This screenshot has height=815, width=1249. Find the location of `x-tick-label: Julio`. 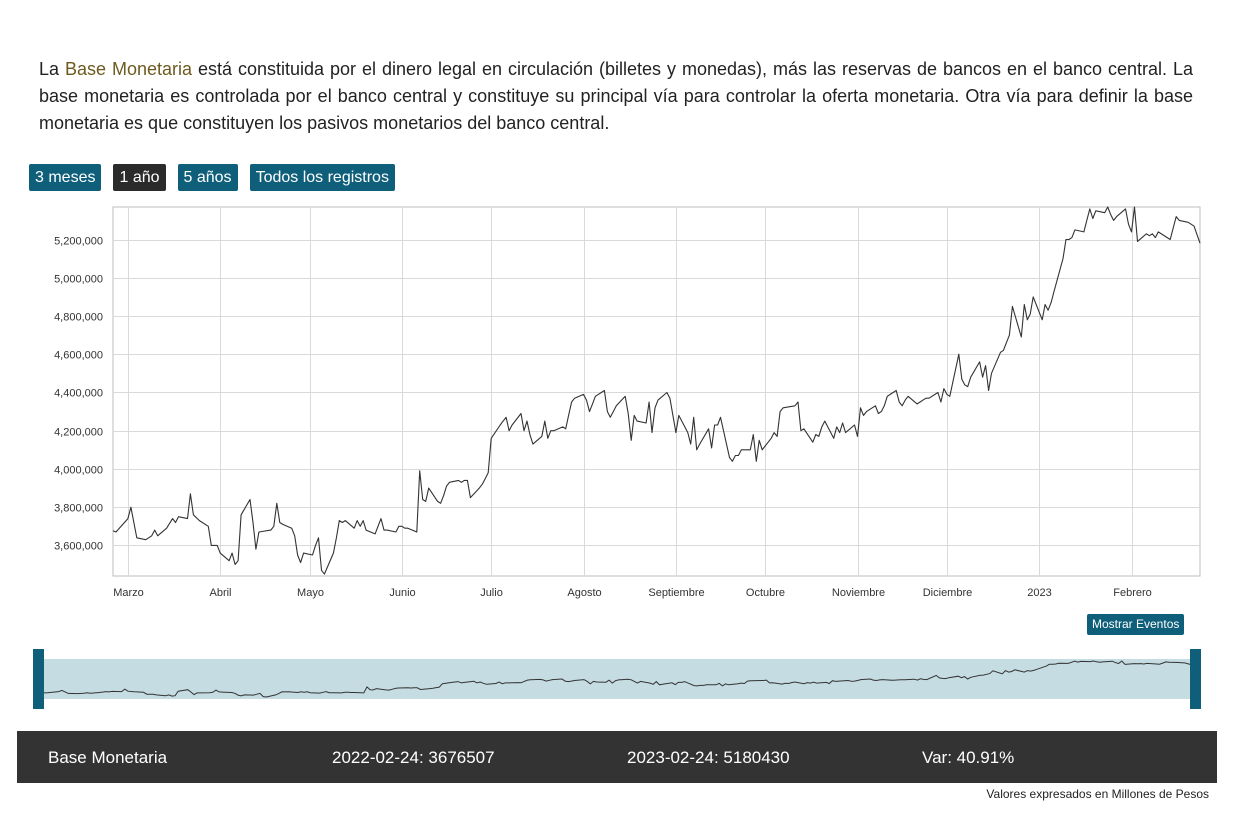

x-tick-label: Julio is located at coordinates (491, 593).